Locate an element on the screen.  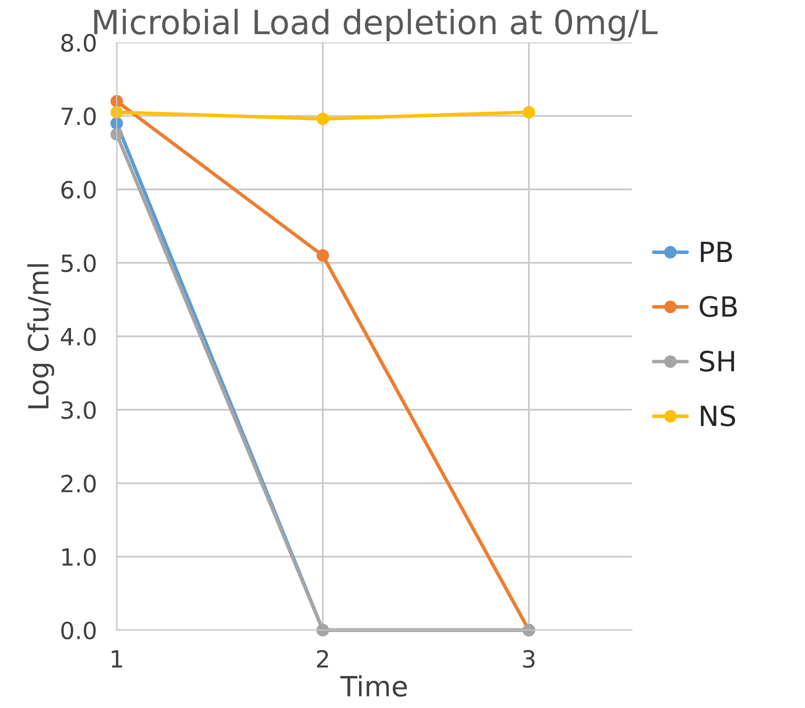
y-tick-label: 1.0 is located at coordinates (79, 557).